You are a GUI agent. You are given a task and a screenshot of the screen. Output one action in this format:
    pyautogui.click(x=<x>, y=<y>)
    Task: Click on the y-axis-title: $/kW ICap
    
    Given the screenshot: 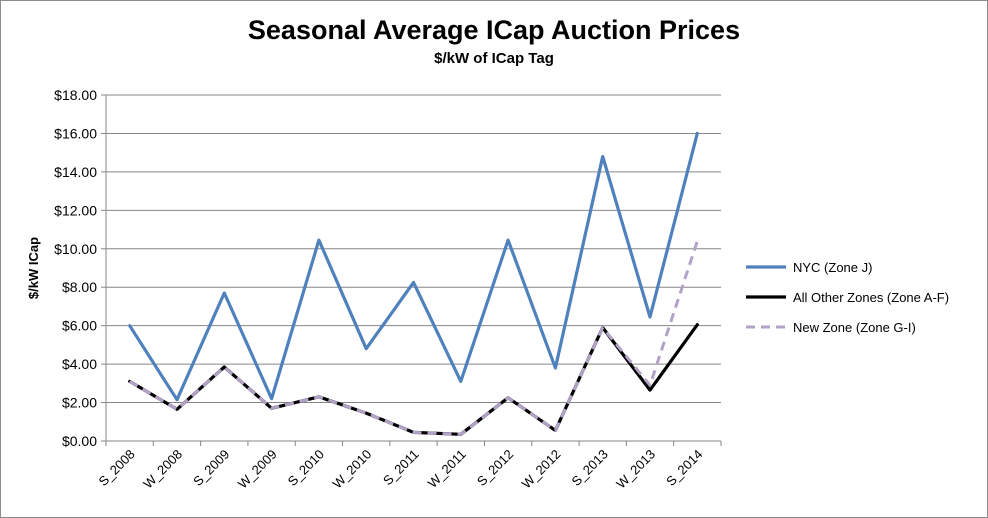 What is the action you would take?
    pyautogui.click(x=33, y=268)
    